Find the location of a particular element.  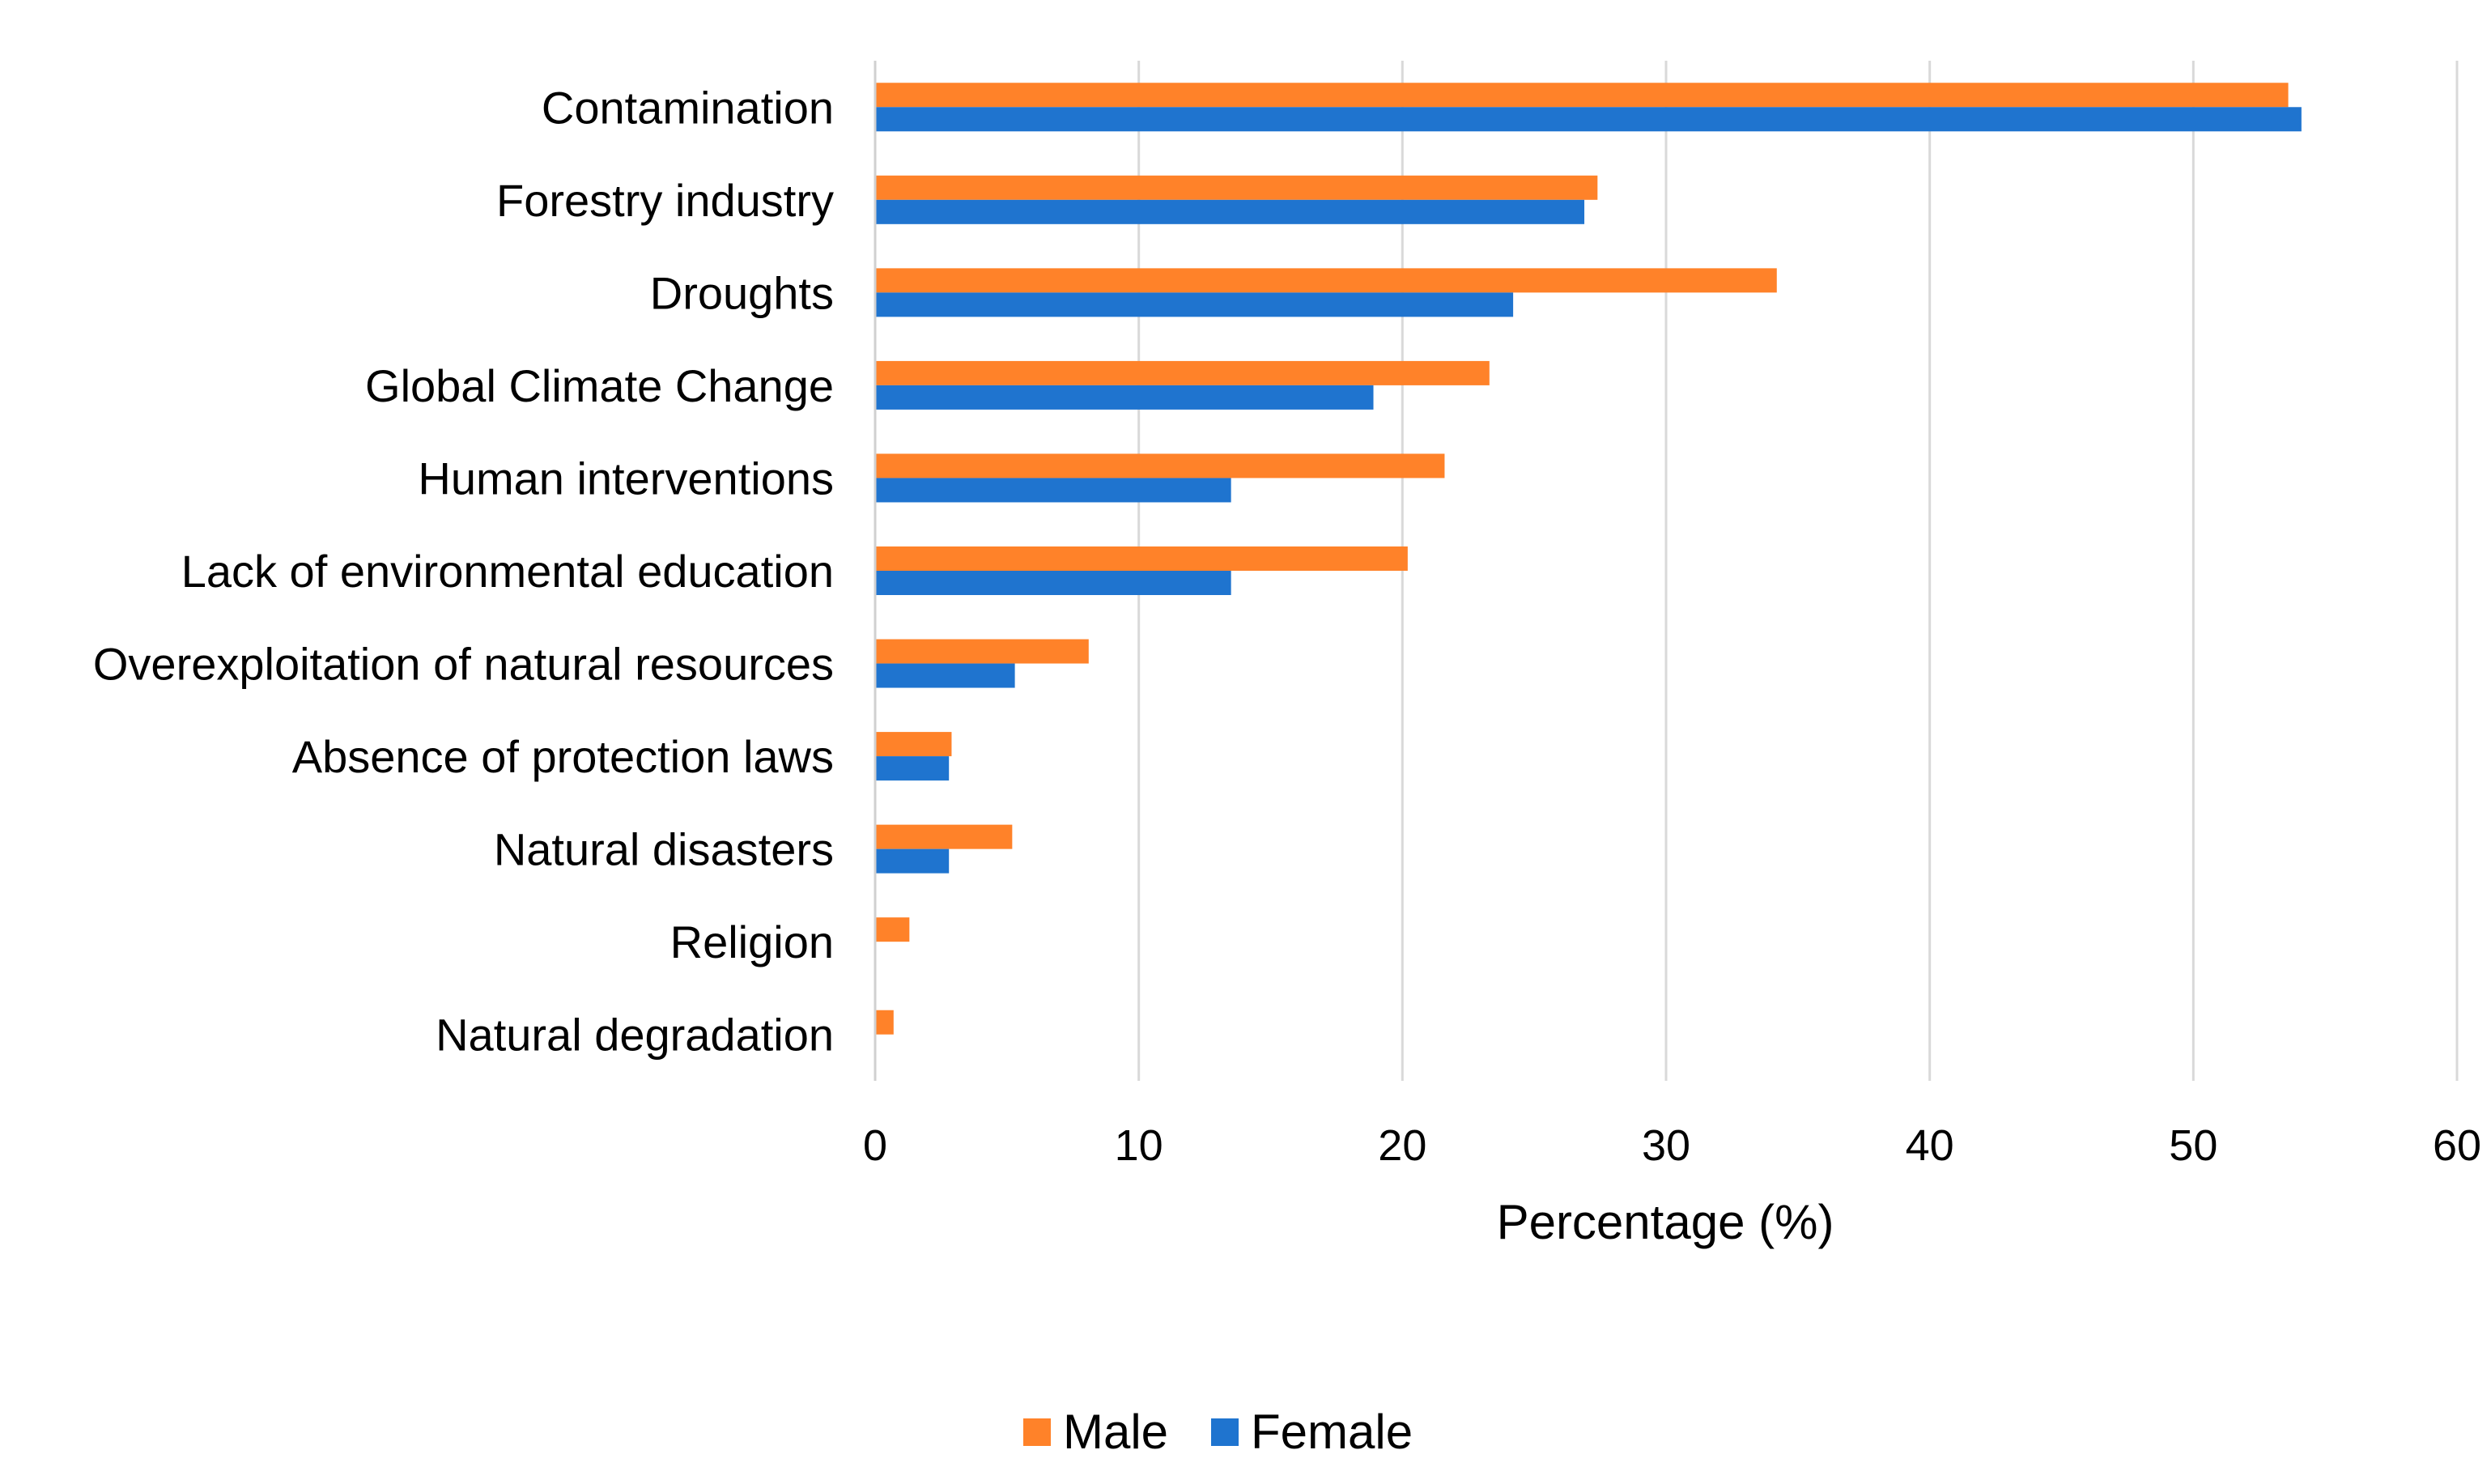

category-label: Human interventions is located at coordinates (626, 478).